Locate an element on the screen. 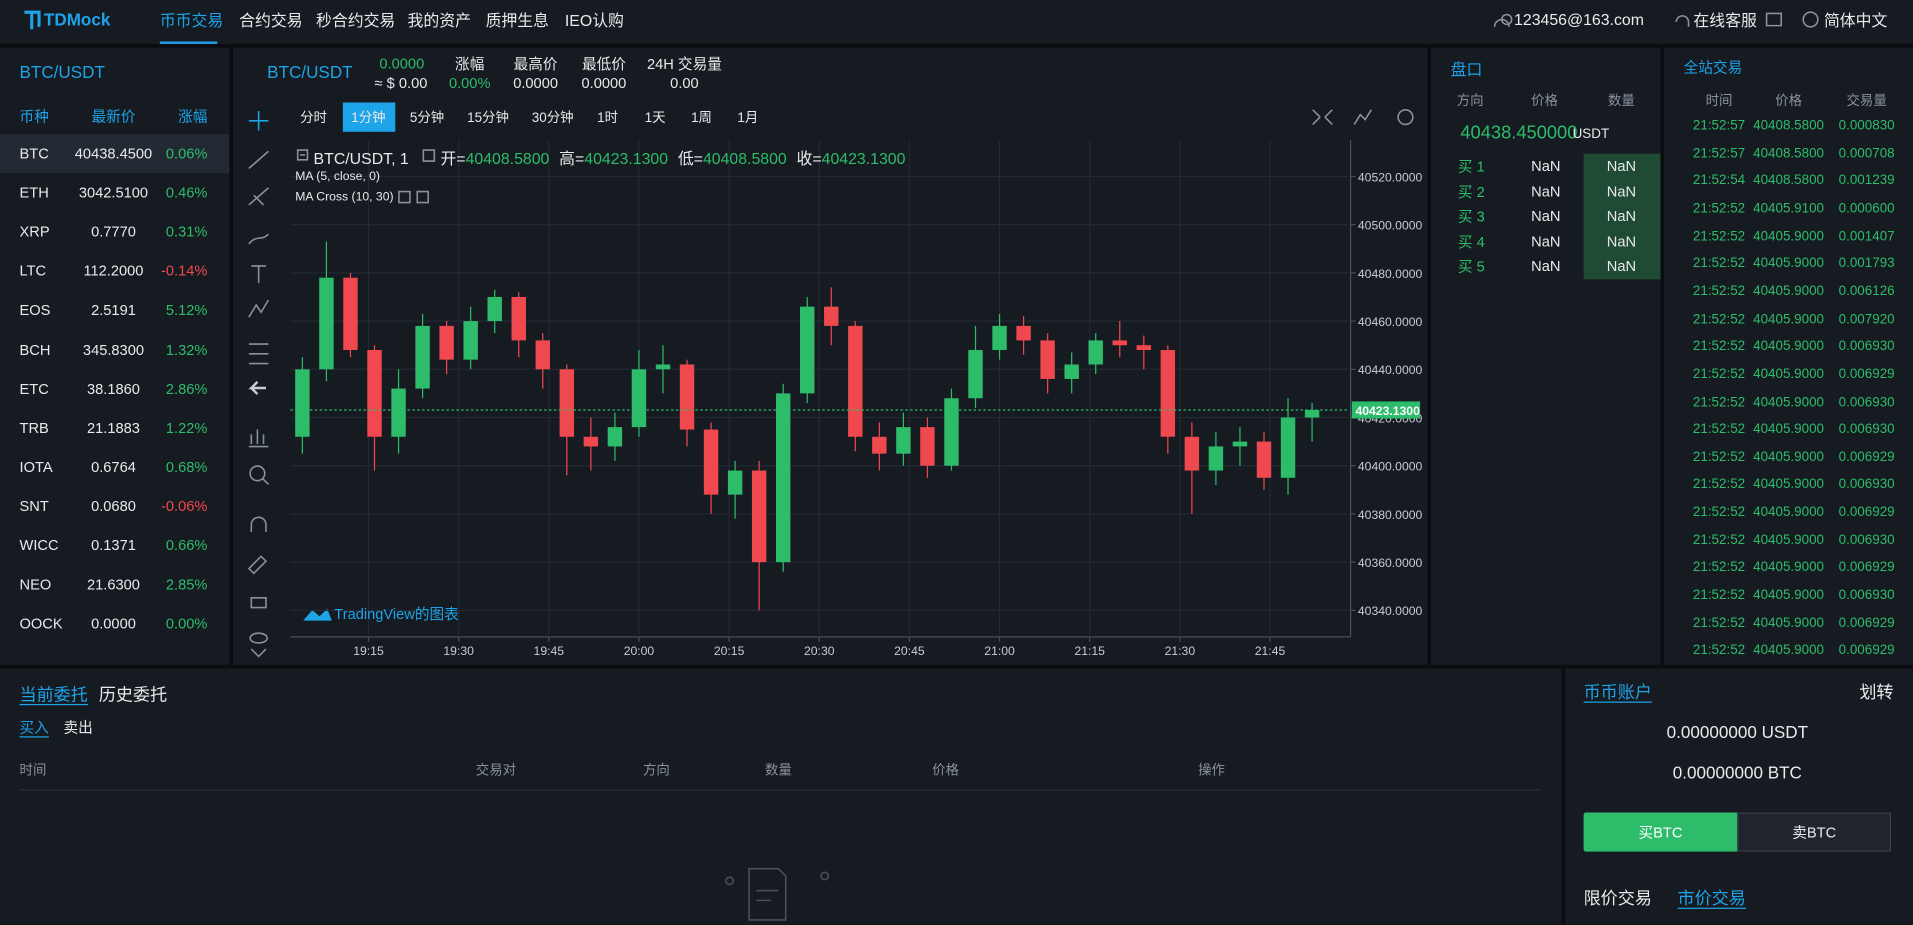  balance: 0.00000000 USDT is located at coordinates (1737, 732).